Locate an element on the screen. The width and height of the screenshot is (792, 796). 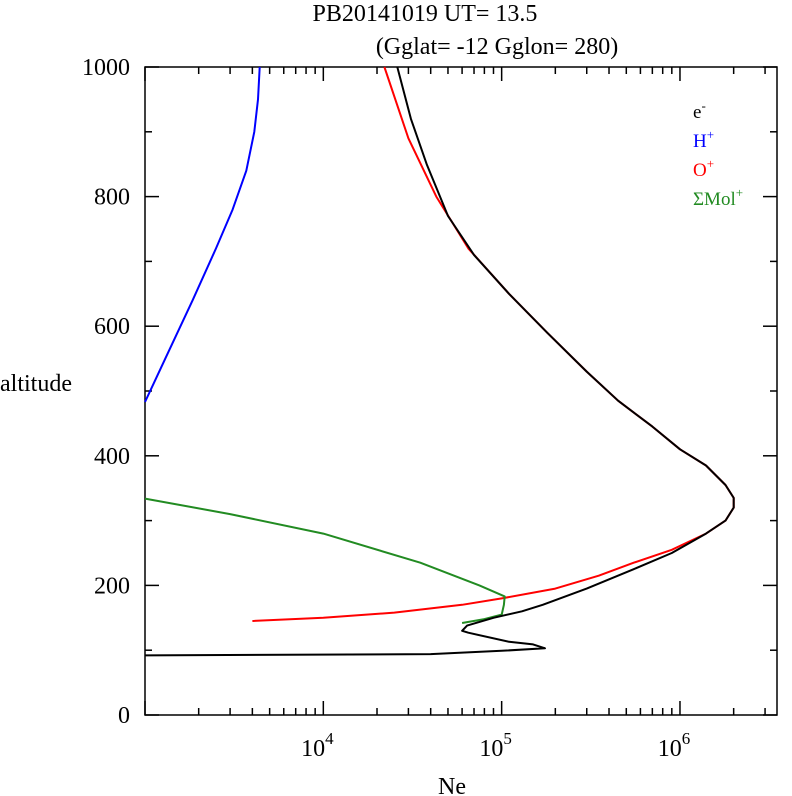
y-tick-label: 1000 is located at coordinates (106, 68).